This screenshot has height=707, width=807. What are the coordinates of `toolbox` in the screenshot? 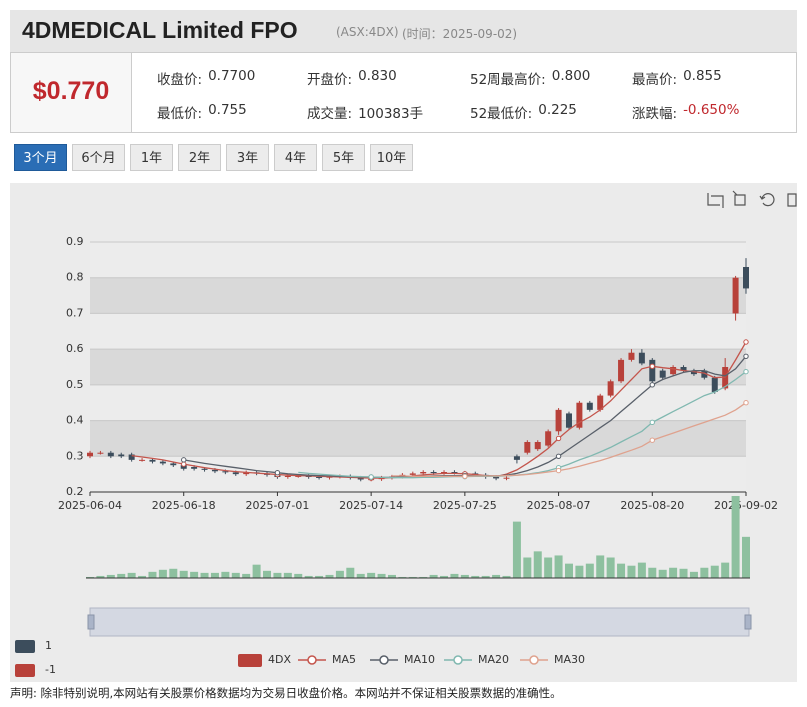 It's located at (752, 199).